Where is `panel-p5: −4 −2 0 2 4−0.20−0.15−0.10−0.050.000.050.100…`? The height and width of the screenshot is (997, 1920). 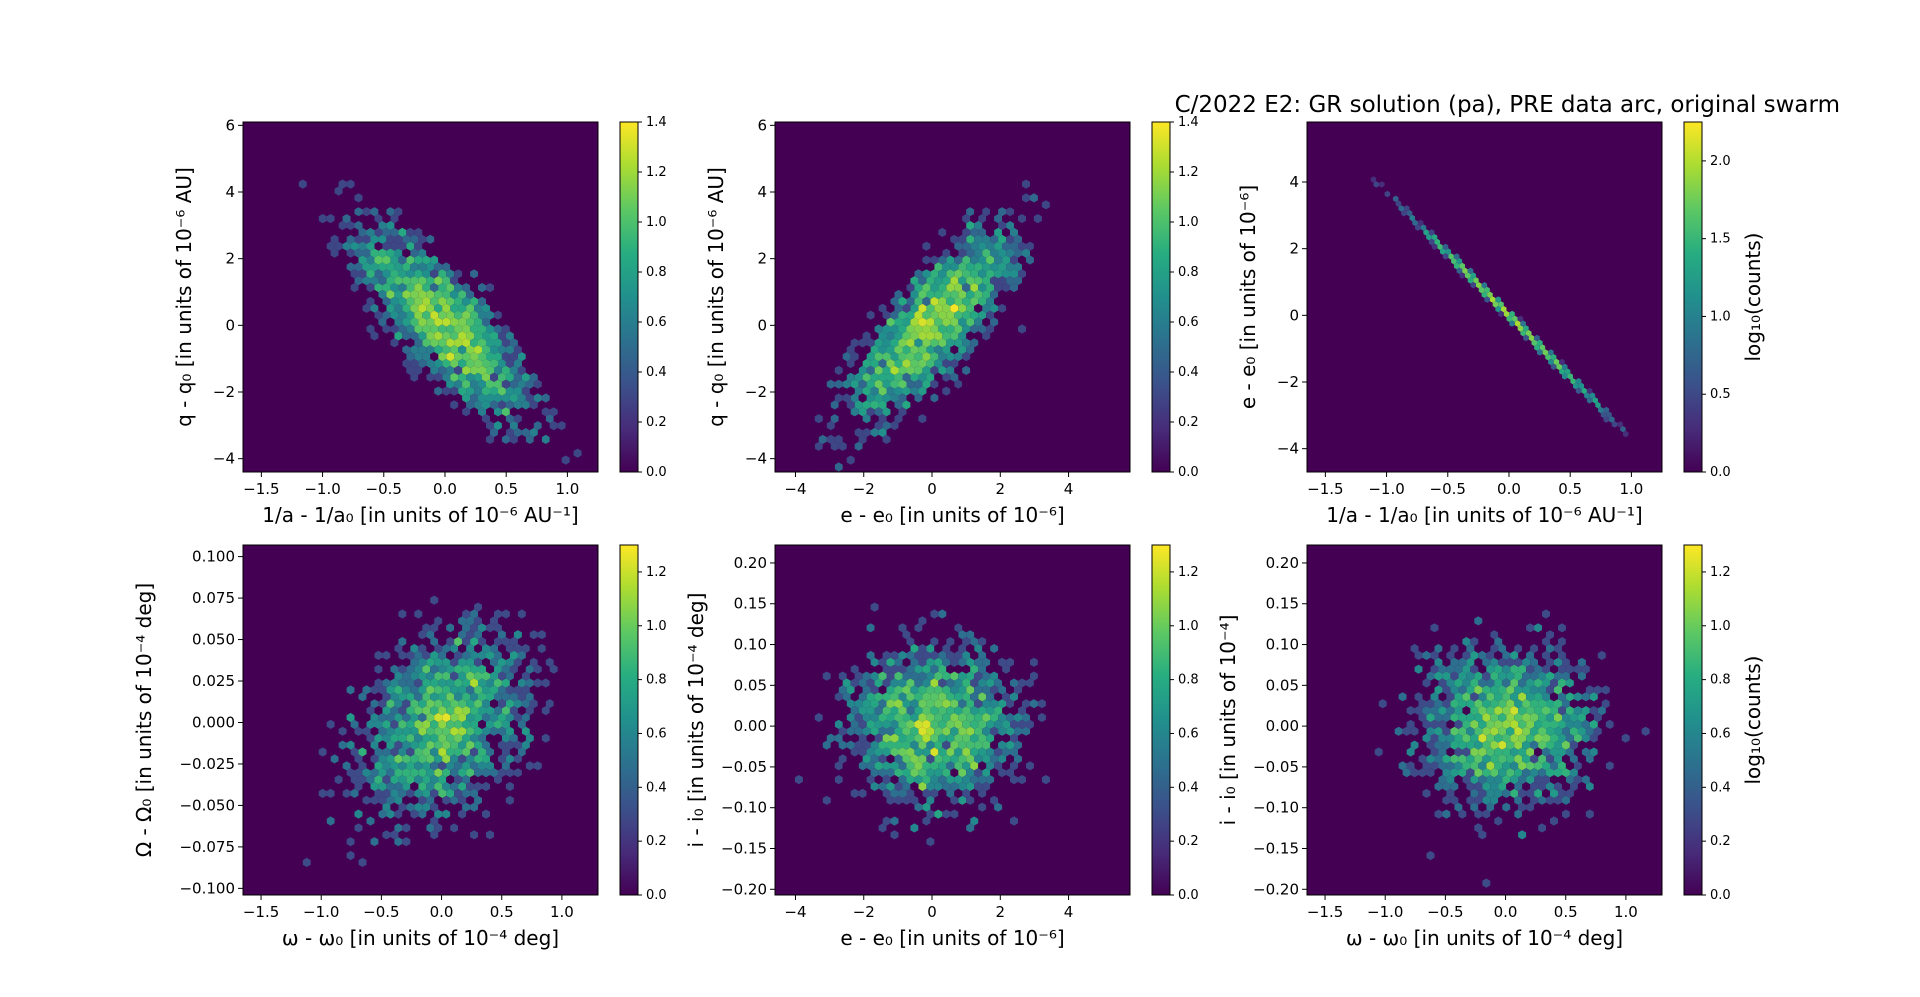
panel-p5: −4 −2 0 2 4−0.20−0.15−0.10−0.050.000.050.100… is located at coordinates (941, 747).